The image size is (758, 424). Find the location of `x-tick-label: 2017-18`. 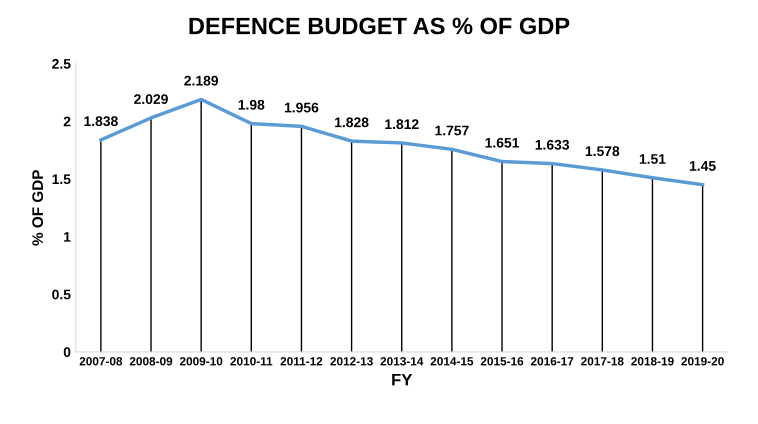

x-tick-label: 2017-18 is located at coordinates (602, 361).